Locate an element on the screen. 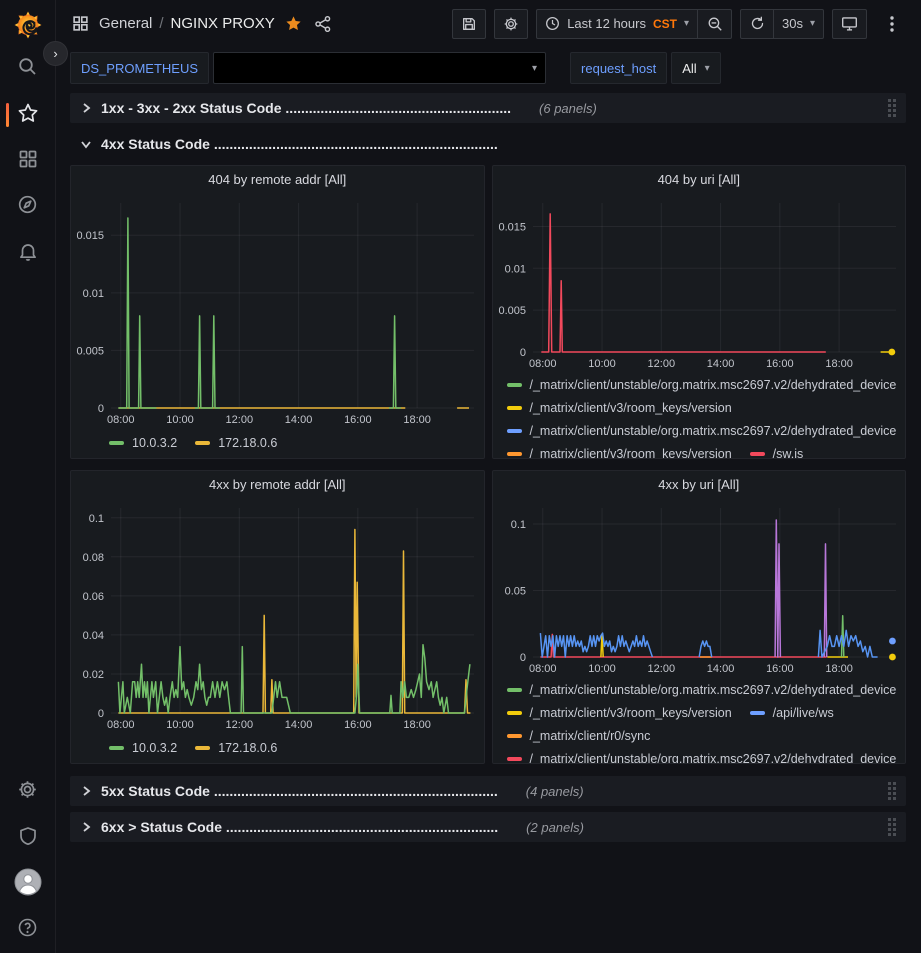  time-range-picker: Last 12 hours CST ▾ is located at coordinates (617, 23).